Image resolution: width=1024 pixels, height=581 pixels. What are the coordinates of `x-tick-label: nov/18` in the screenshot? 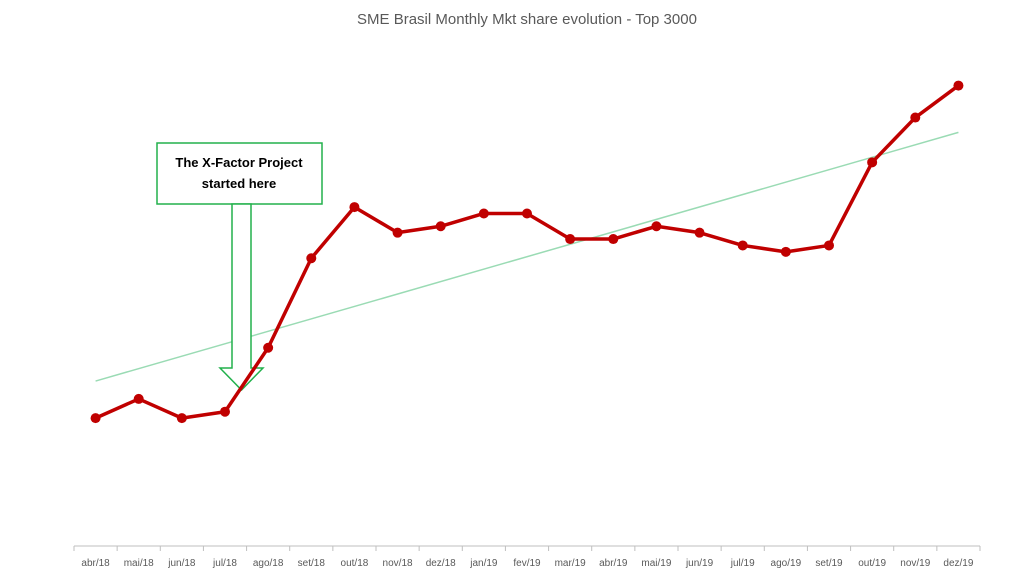 It's located at (398, 563).